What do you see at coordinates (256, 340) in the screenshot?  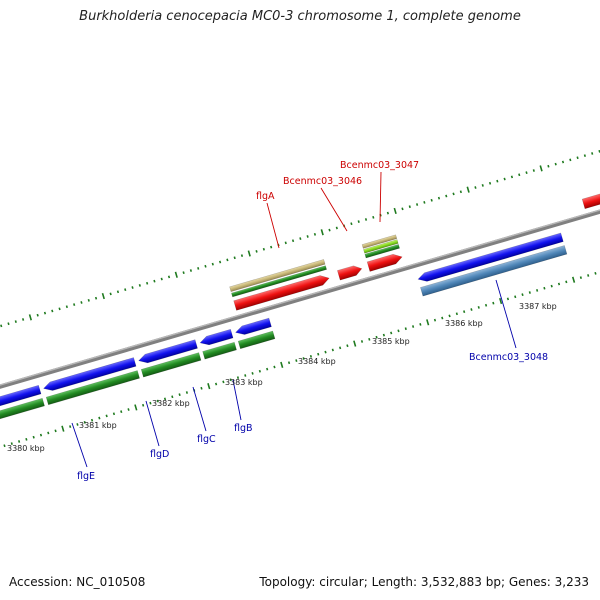 I see `gene-bar-flgB` at bounding box center [256, 340].